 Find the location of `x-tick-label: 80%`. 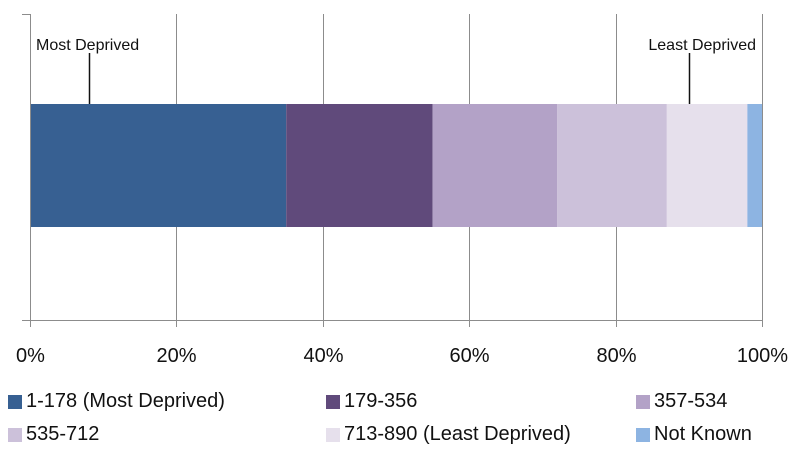

x-tick-label: 80% is located at coordinates (616, 356).